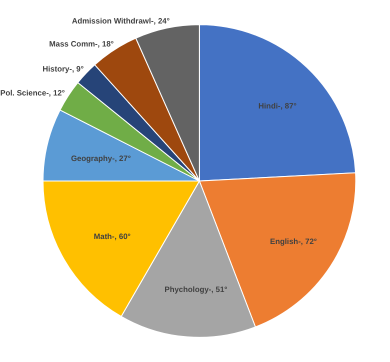 The width and height of the screenshot is (390, 362). I want to click on slice-label: English-, 72°, so click(293, 241).